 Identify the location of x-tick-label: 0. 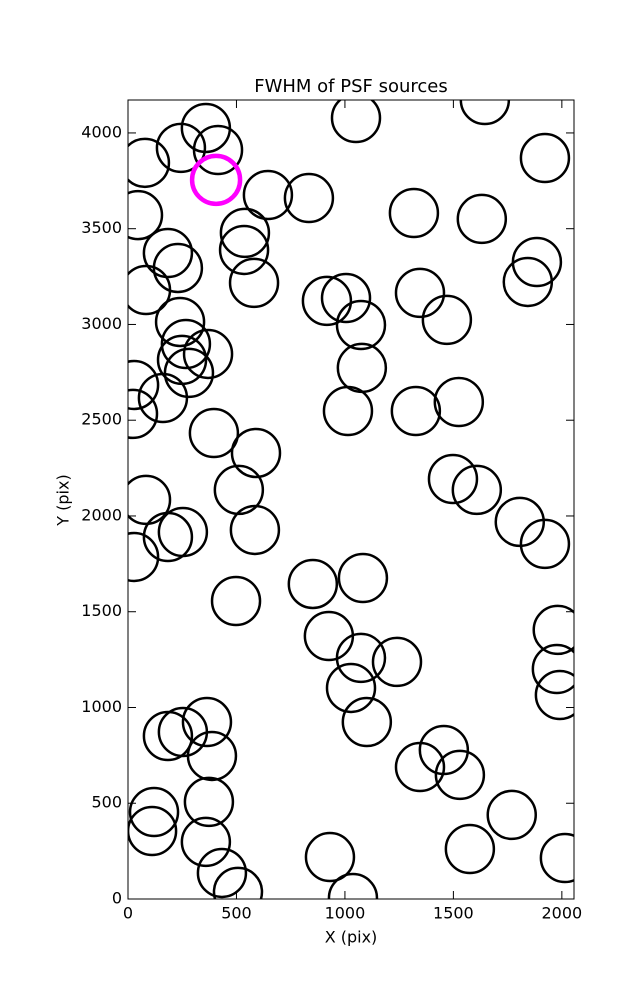
(128, 913).